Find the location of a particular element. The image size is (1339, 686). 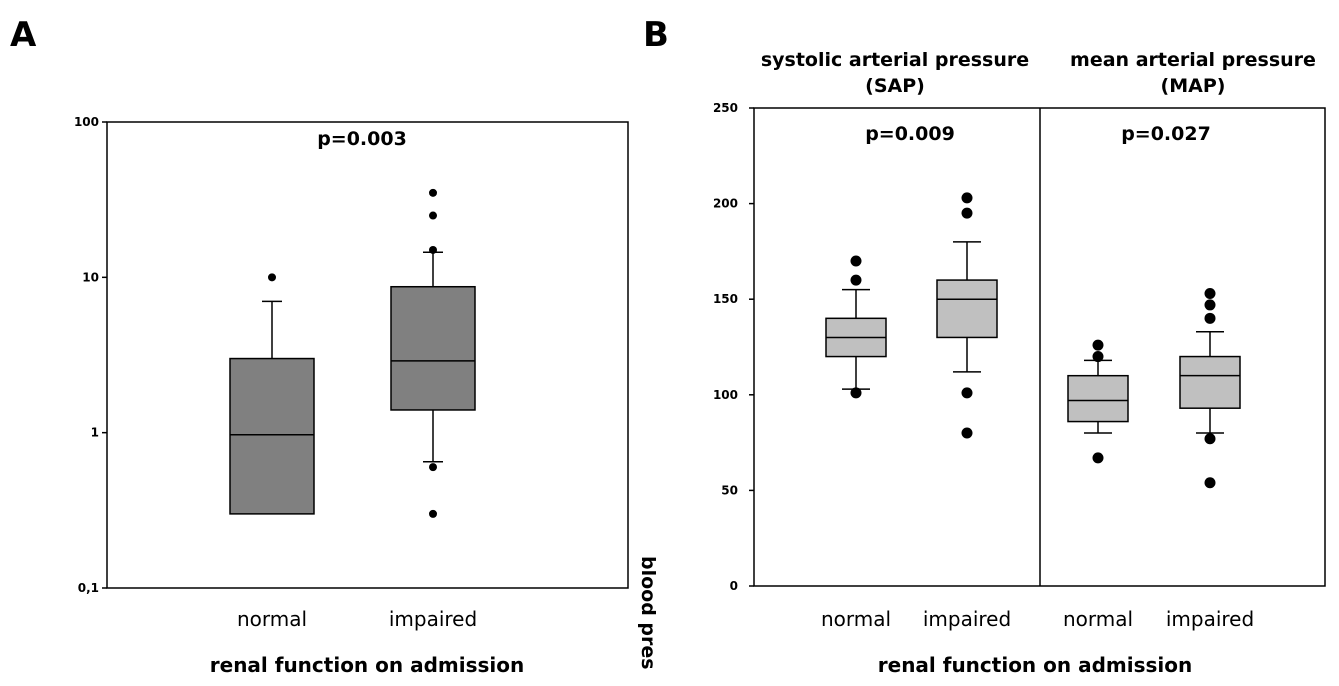

panel-a-p-value: p=0.003 is located at coordinates (362, 139).